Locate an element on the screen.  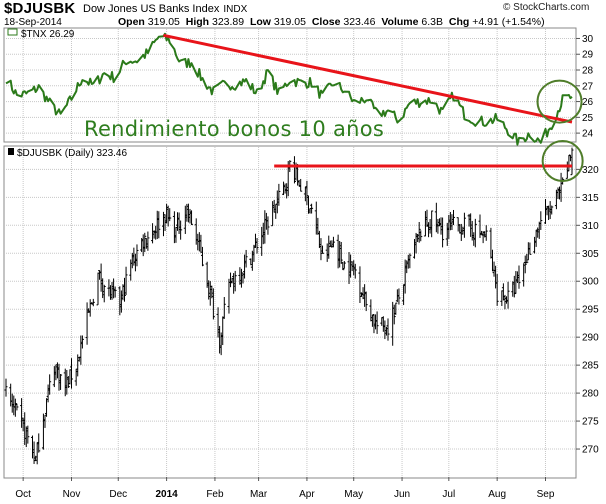
stockcharts-watermark: © StockCharts.com is located at coordinates (546, 7).